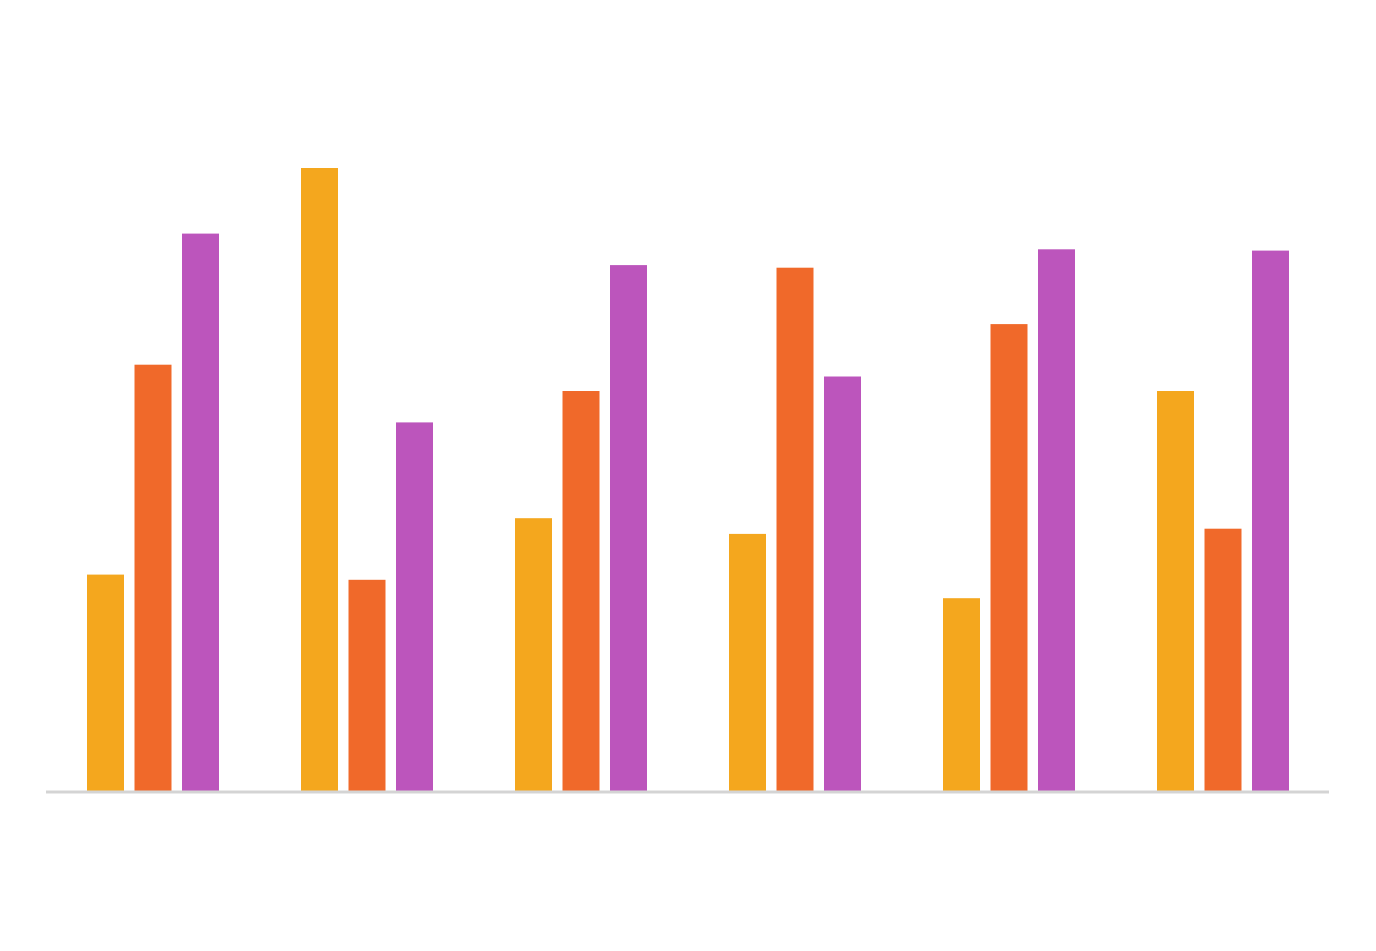 The image size is (1376, 951). Describe the element at coordinates (842, 583) in the screenshot. I see `bar-series3-cat4` at that location.